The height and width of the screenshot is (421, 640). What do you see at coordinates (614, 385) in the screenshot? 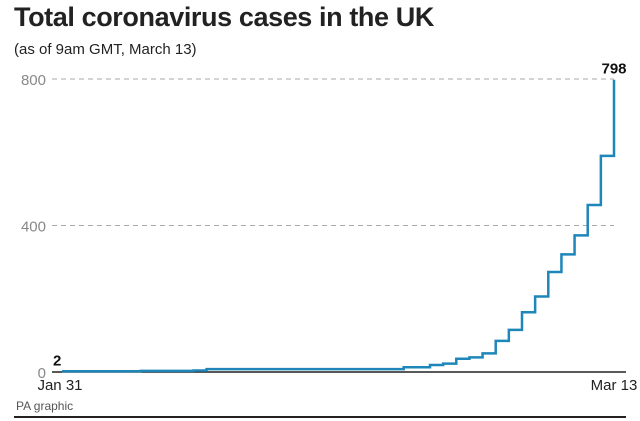
I see `x-tick-label-end: Mar 13` at bounding box center [614, 385].